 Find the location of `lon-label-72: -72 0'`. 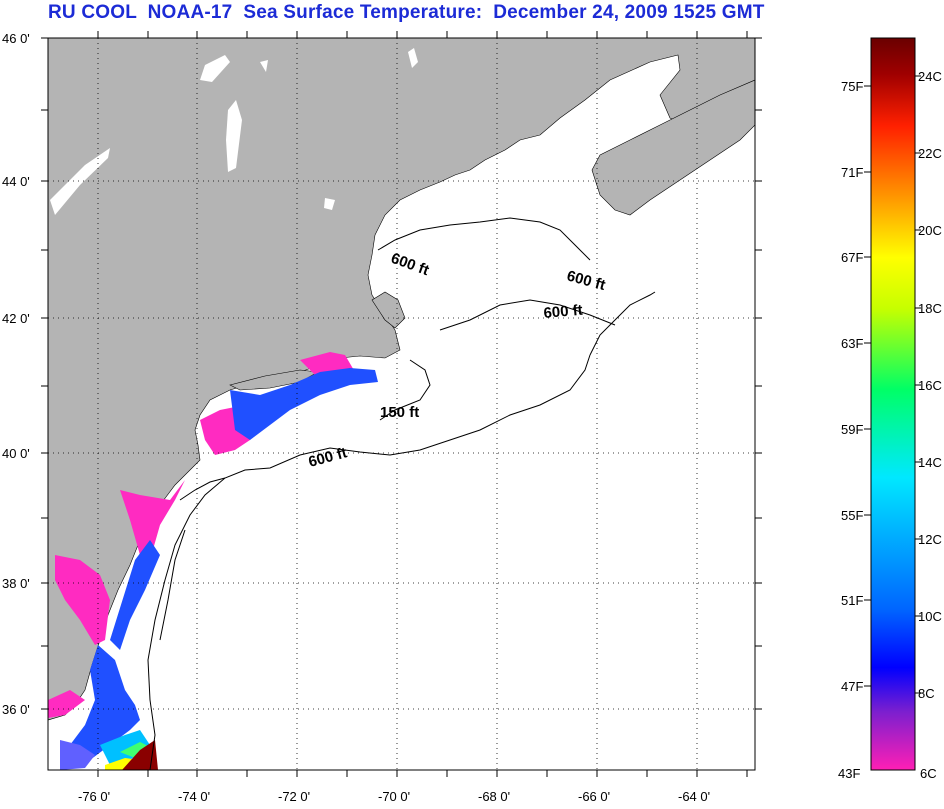

lon-label-72: -72 0' is located at coordinates (294, 796).